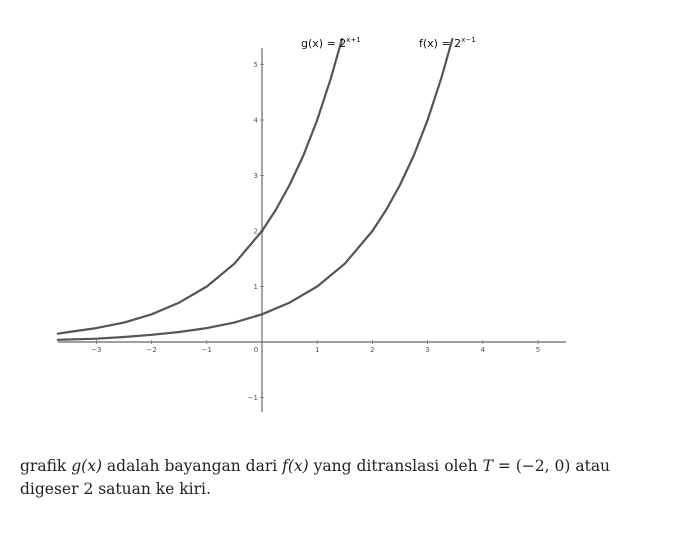  What do you see at coordinates (253, 398) in the screenshot?
I see `y-tick-label: −1` at bounding box center [253, 398].